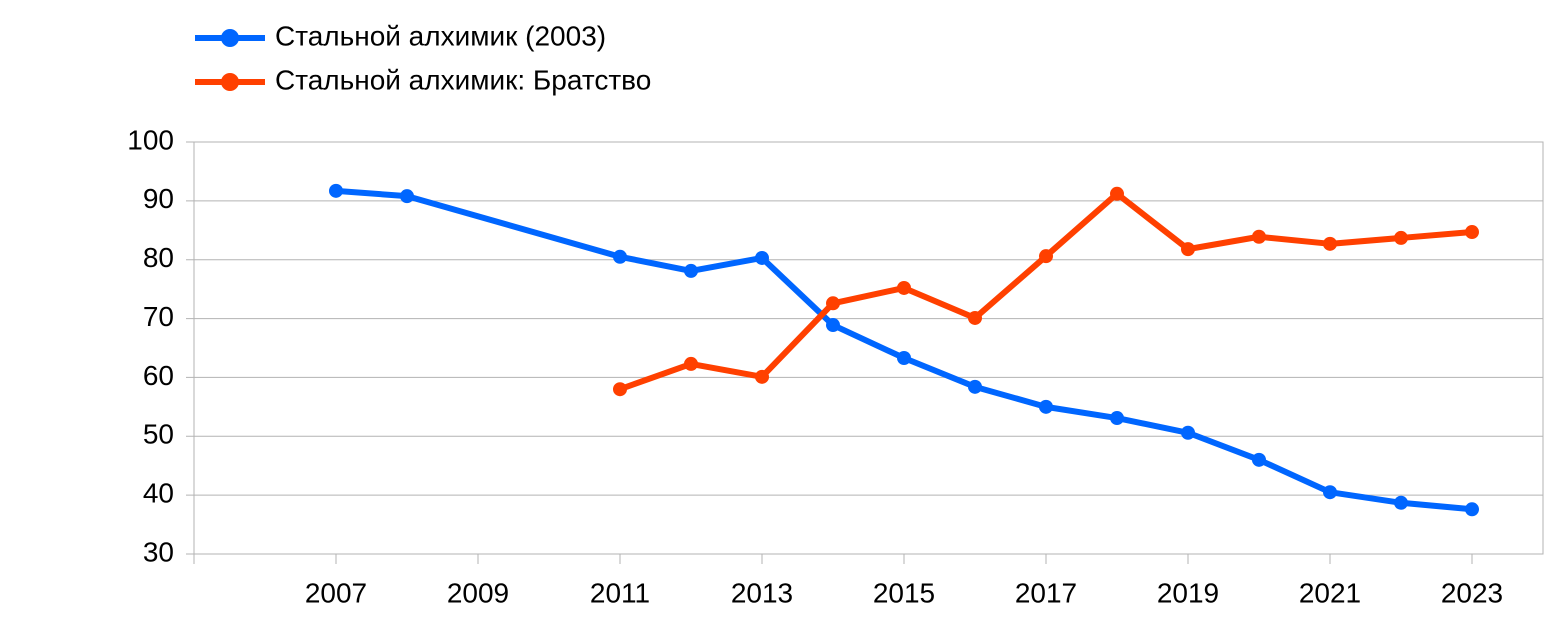 This screenshot has width=1559, height=626. What do you see at coordinates (158, 434) in the screenshot?
I see `y-tick-label: 50` at bounding box center [158, 434].